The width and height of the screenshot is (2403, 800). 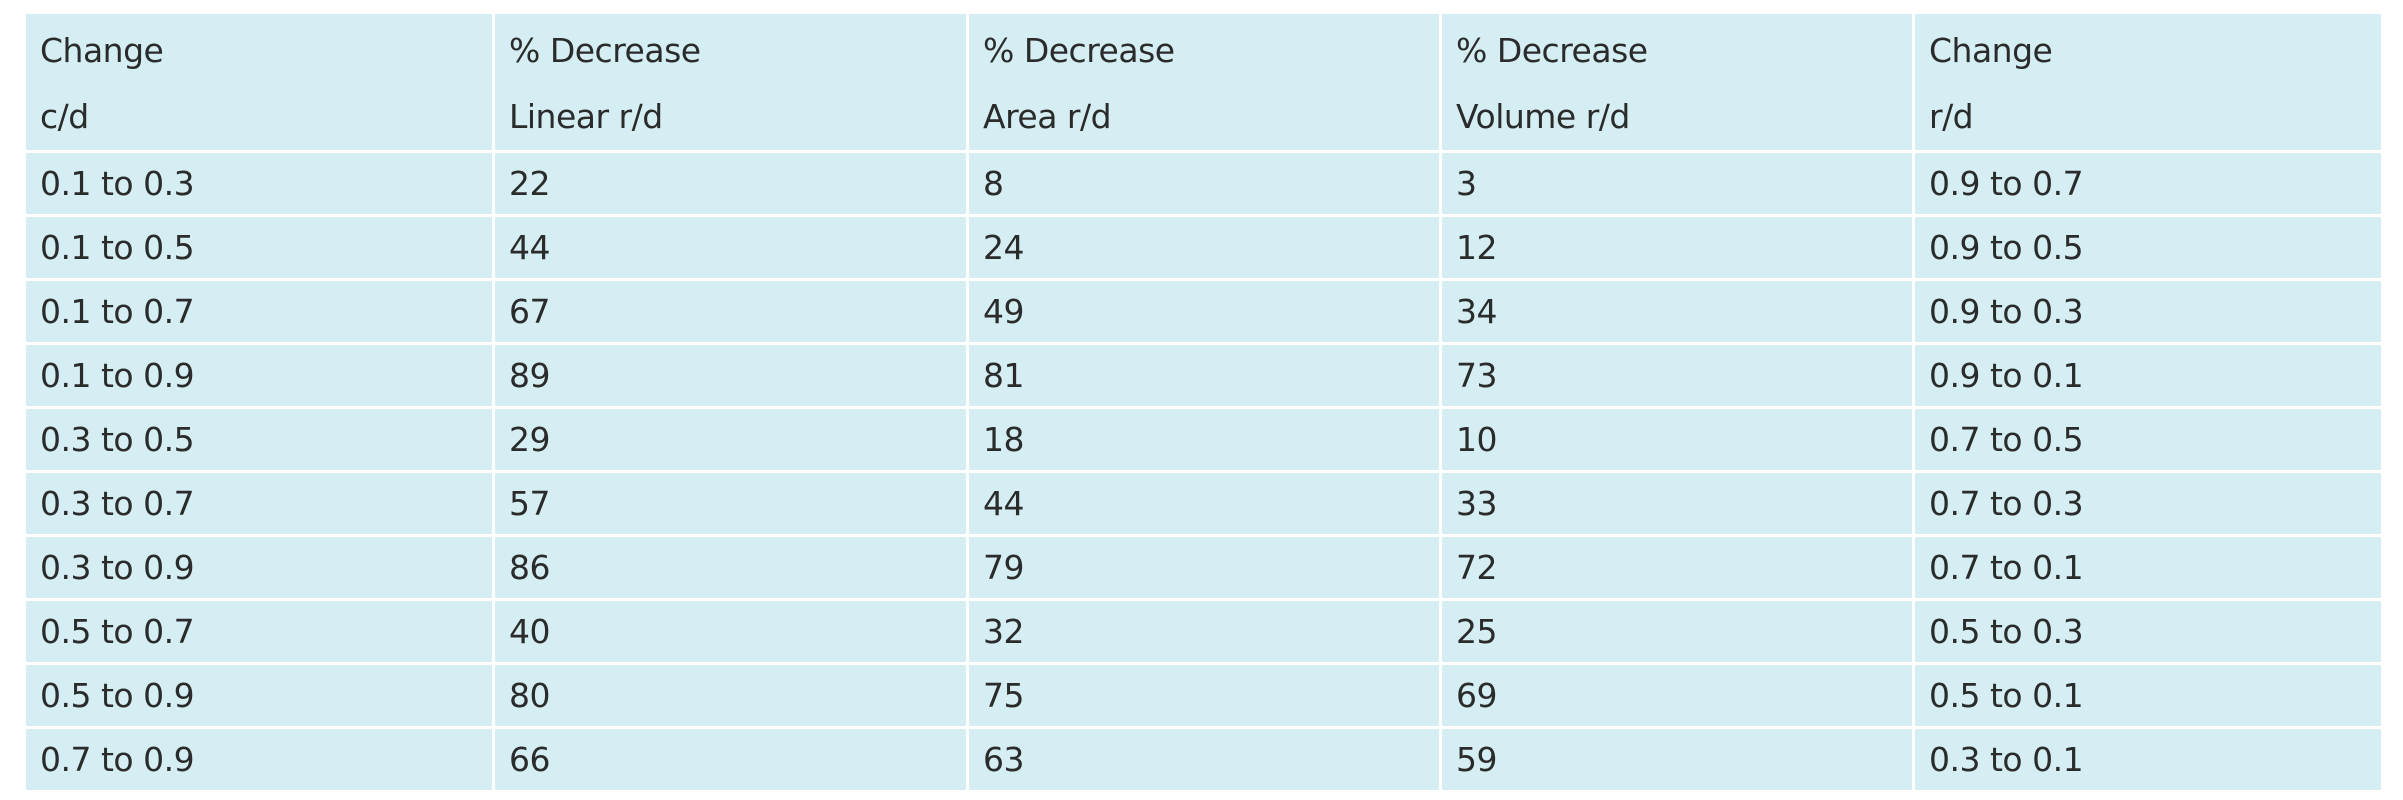 I want to click on cell-change-rd: 0.7 to 0.3, so click(x=2148, y=503).